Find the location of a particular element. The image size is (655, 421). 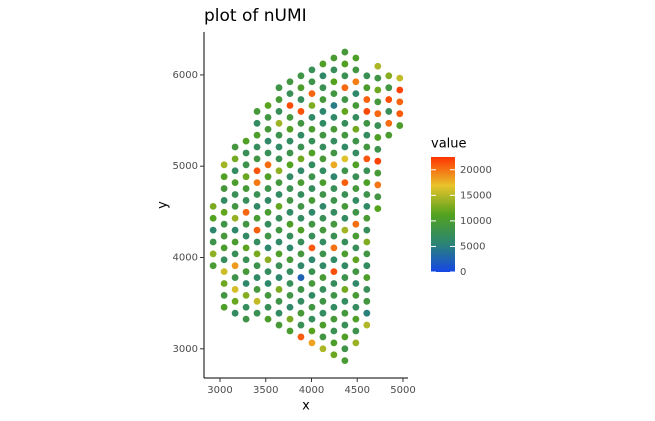

colorbar is located at coordinates (443, 214).